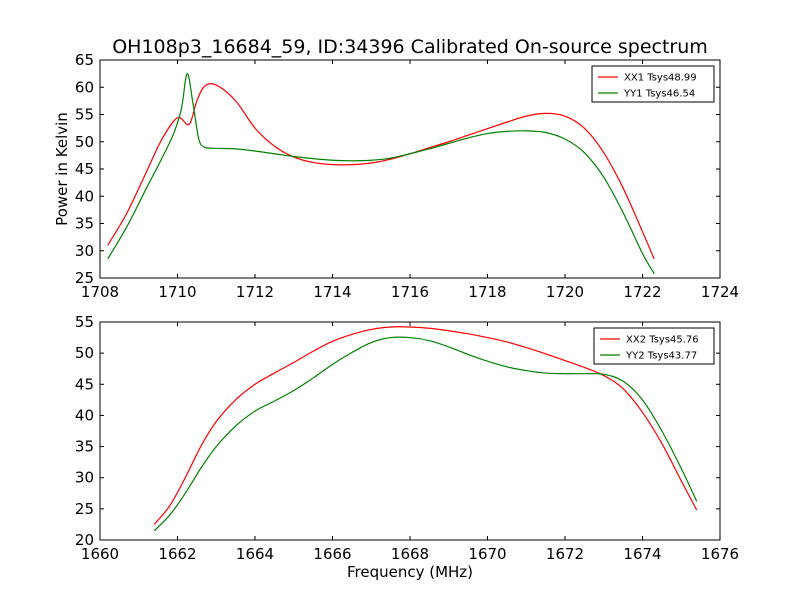 The image size is (800, 600). What do you see at coordinates (410, 554) in the screenshot?
I see `bottom-x-tick-label: 1668` at bounding box center [410, 554].